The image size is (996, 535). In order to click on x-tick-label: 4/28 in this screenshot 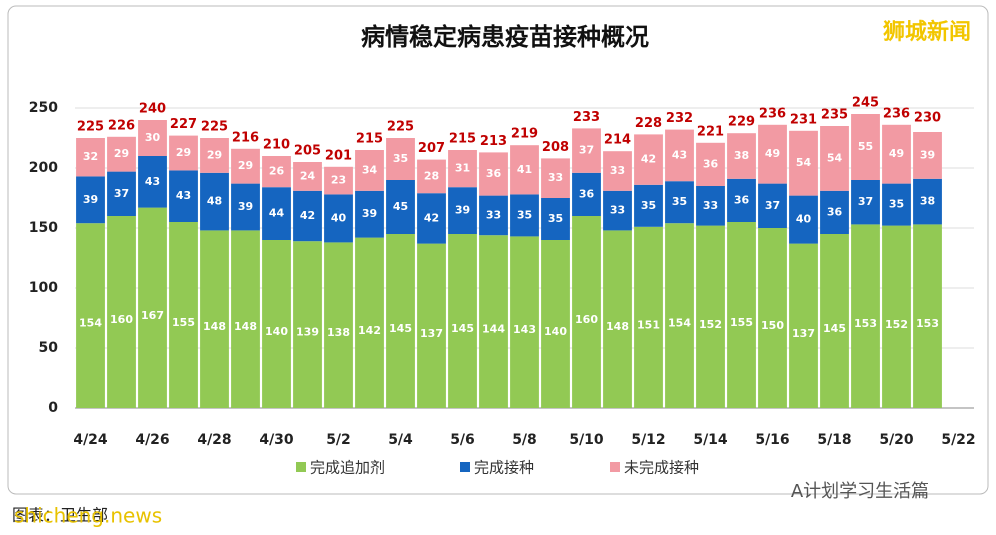, I will do `click(214, 440)`.